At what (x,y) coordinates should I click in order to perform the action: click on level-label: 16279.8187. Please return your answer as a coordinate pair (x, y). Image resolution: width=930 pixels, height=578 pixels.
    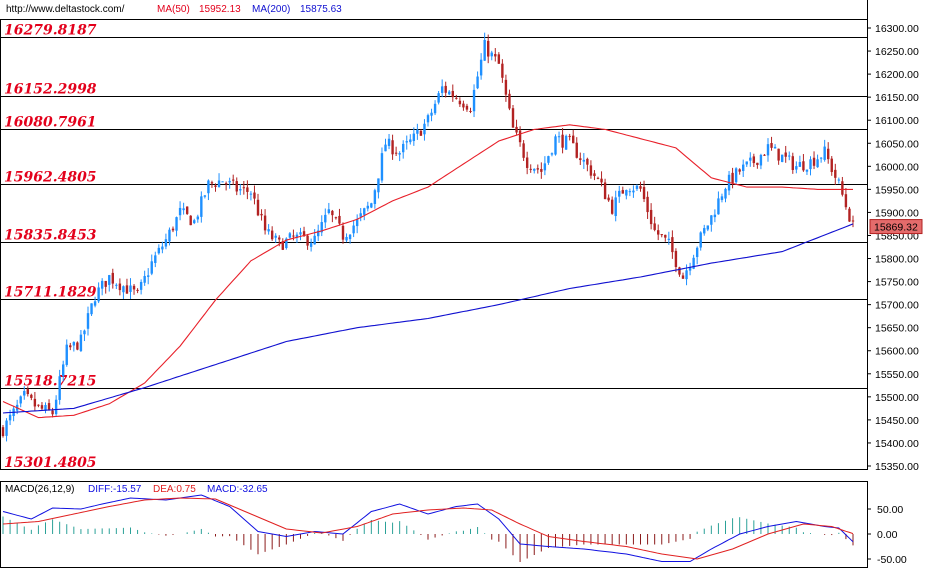
    Looking at the image, I should click on (50, 31).